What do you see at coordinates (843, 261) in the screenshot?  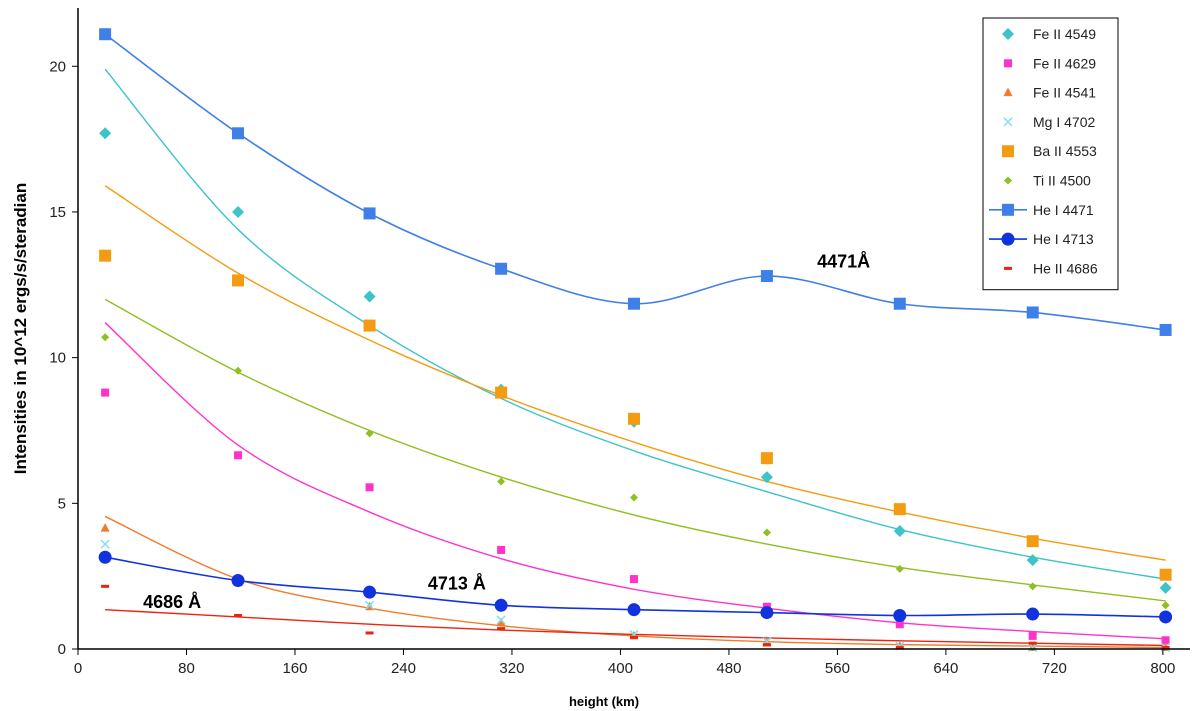 I see `annotation-label: 4471Å` at bounding box center [843, 261].